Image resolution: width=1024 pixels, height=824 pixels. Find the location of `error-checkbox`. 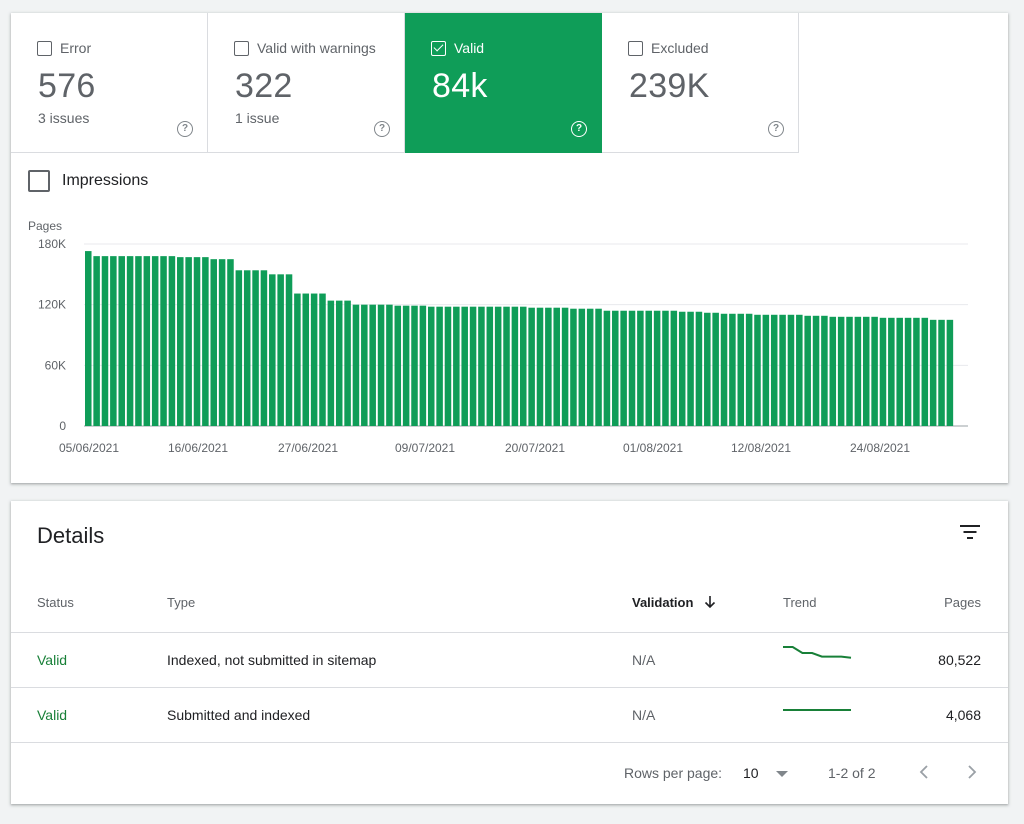

error-checkbox is located at coordinates (44, 48).